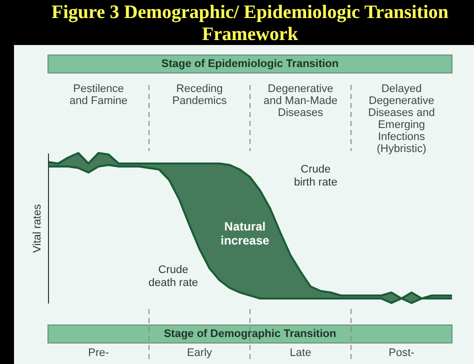 This screenshot has height=364, width=474. What do you see at coordinates (199, 353) in the screenshot?
I see `text: Early` at bounding box center [199, 353].